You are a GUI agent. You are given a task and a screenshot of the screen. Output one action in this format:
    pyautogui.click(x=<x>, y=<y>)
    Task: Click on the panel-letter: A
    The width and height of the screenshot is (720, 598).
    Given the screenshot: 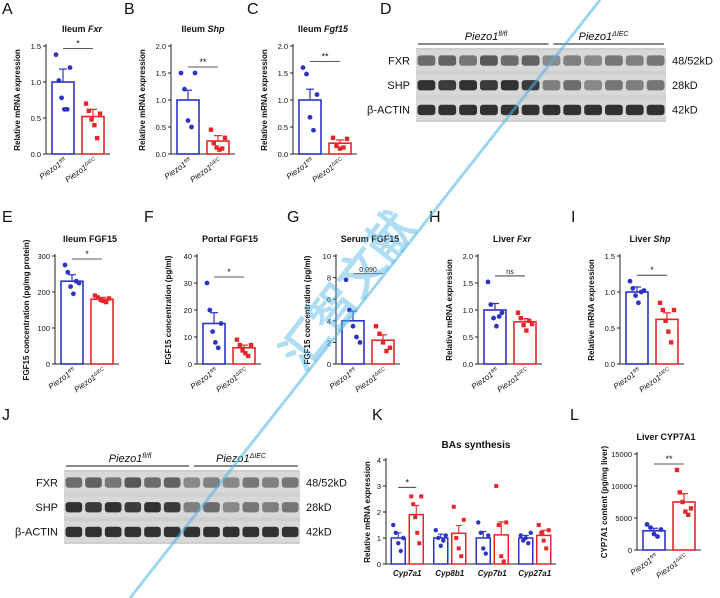 What is the action you would take?
    pyautogui.click(x=7, y=9)
    